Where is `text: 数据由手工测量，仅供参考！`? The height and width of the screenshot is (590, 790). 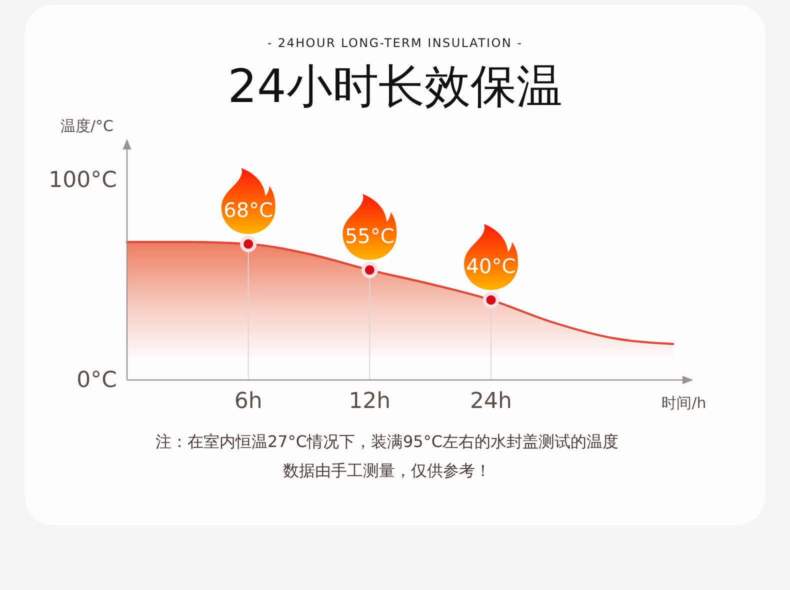
text: 数据由手工测量，仅供参考！ is located at coordinates (387, 470).